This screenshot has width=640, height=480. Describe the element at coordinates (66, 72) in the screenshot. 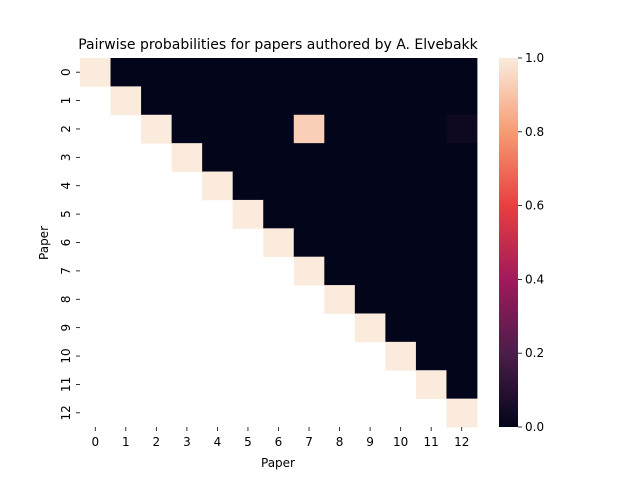

I see `y-tick-label: 0` at that location.